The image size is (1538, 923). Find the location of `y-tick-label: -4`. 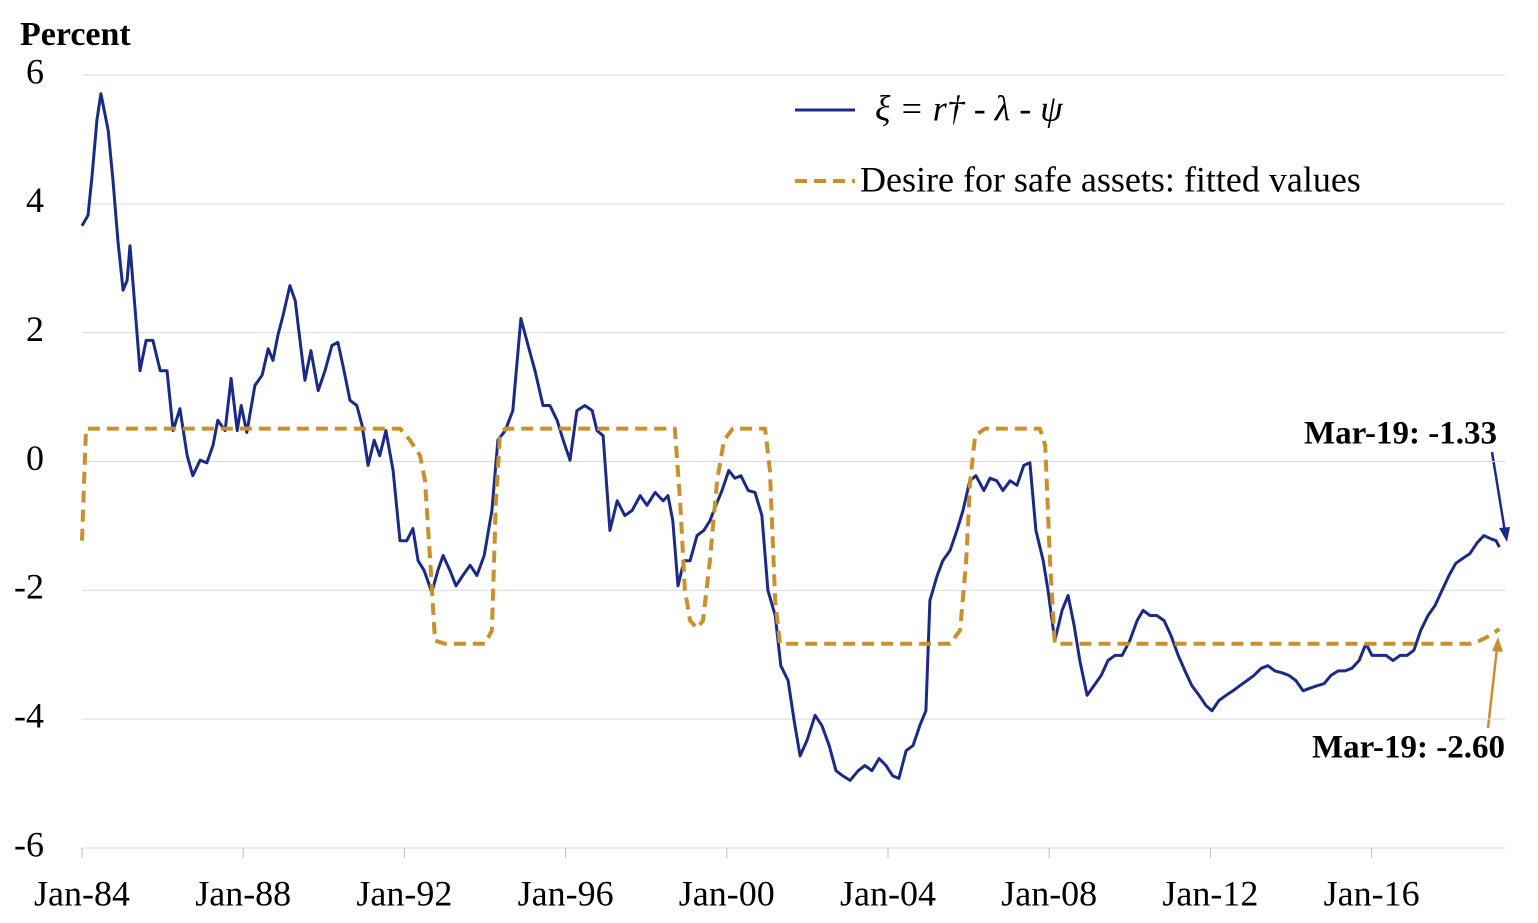

y-tick-label: -4 is located at coordinates (29, 715).